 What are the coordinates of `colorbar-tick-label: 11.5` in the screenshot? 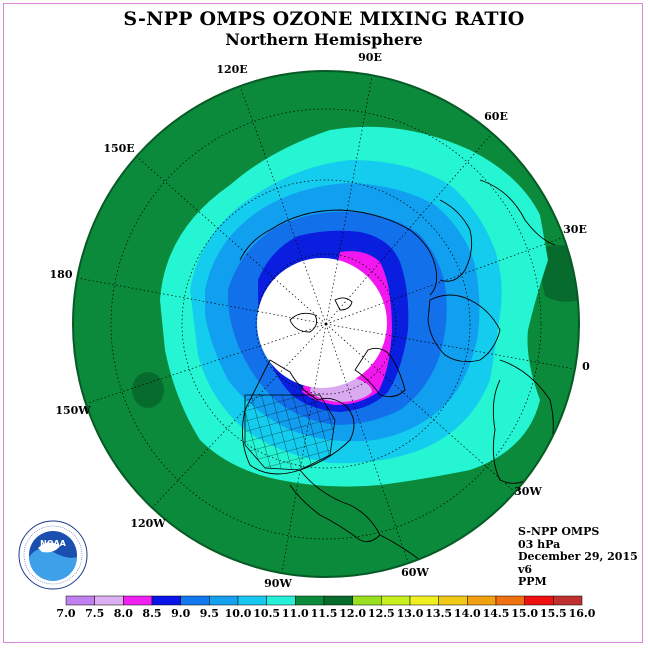 It's located at (324, 613).